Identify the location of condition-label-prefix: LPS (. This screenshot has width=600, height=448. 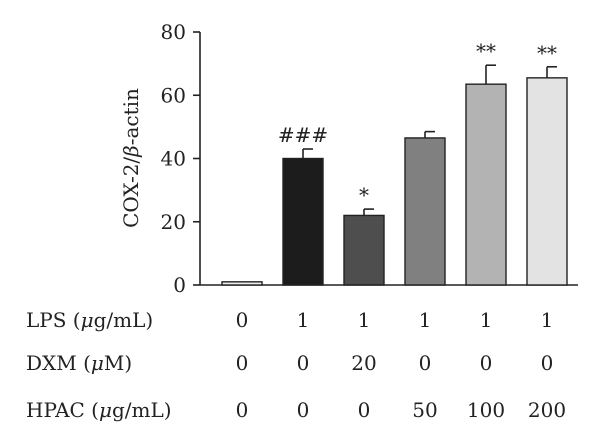
(53, 320).